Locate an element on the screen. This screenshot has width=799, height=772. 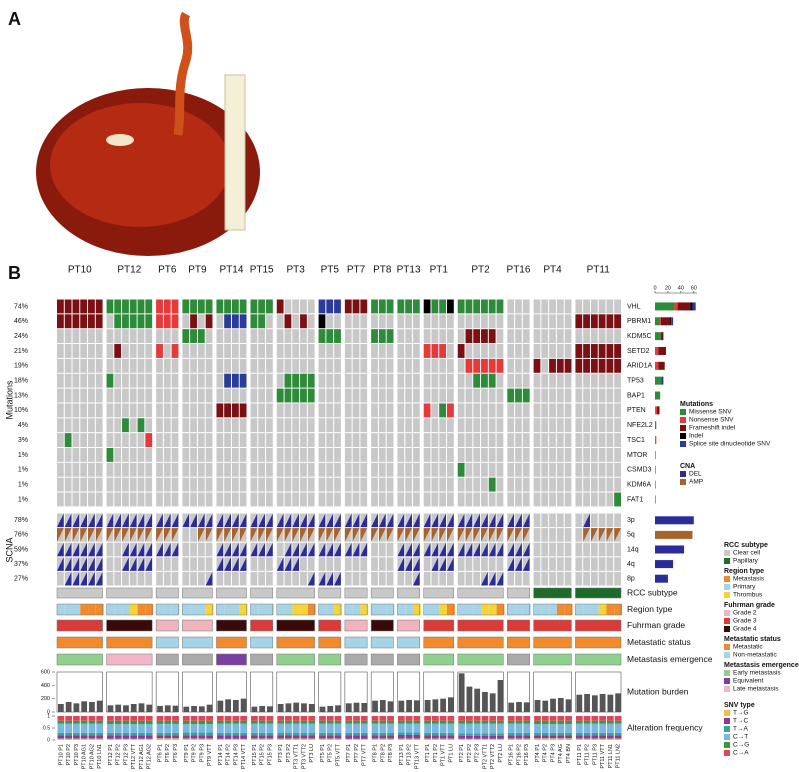
emergence-cell is located at coordinates (356, 659).